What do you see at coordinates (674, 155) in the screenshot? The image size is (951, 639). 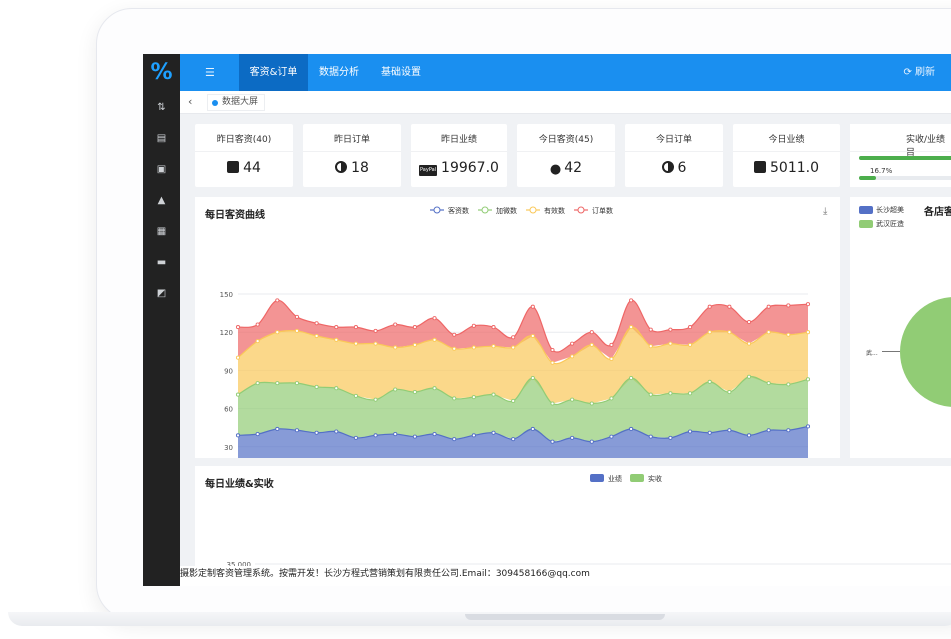 I see `stat-card-today-orders: 今日订单 6` at bounding box center [674, 155].